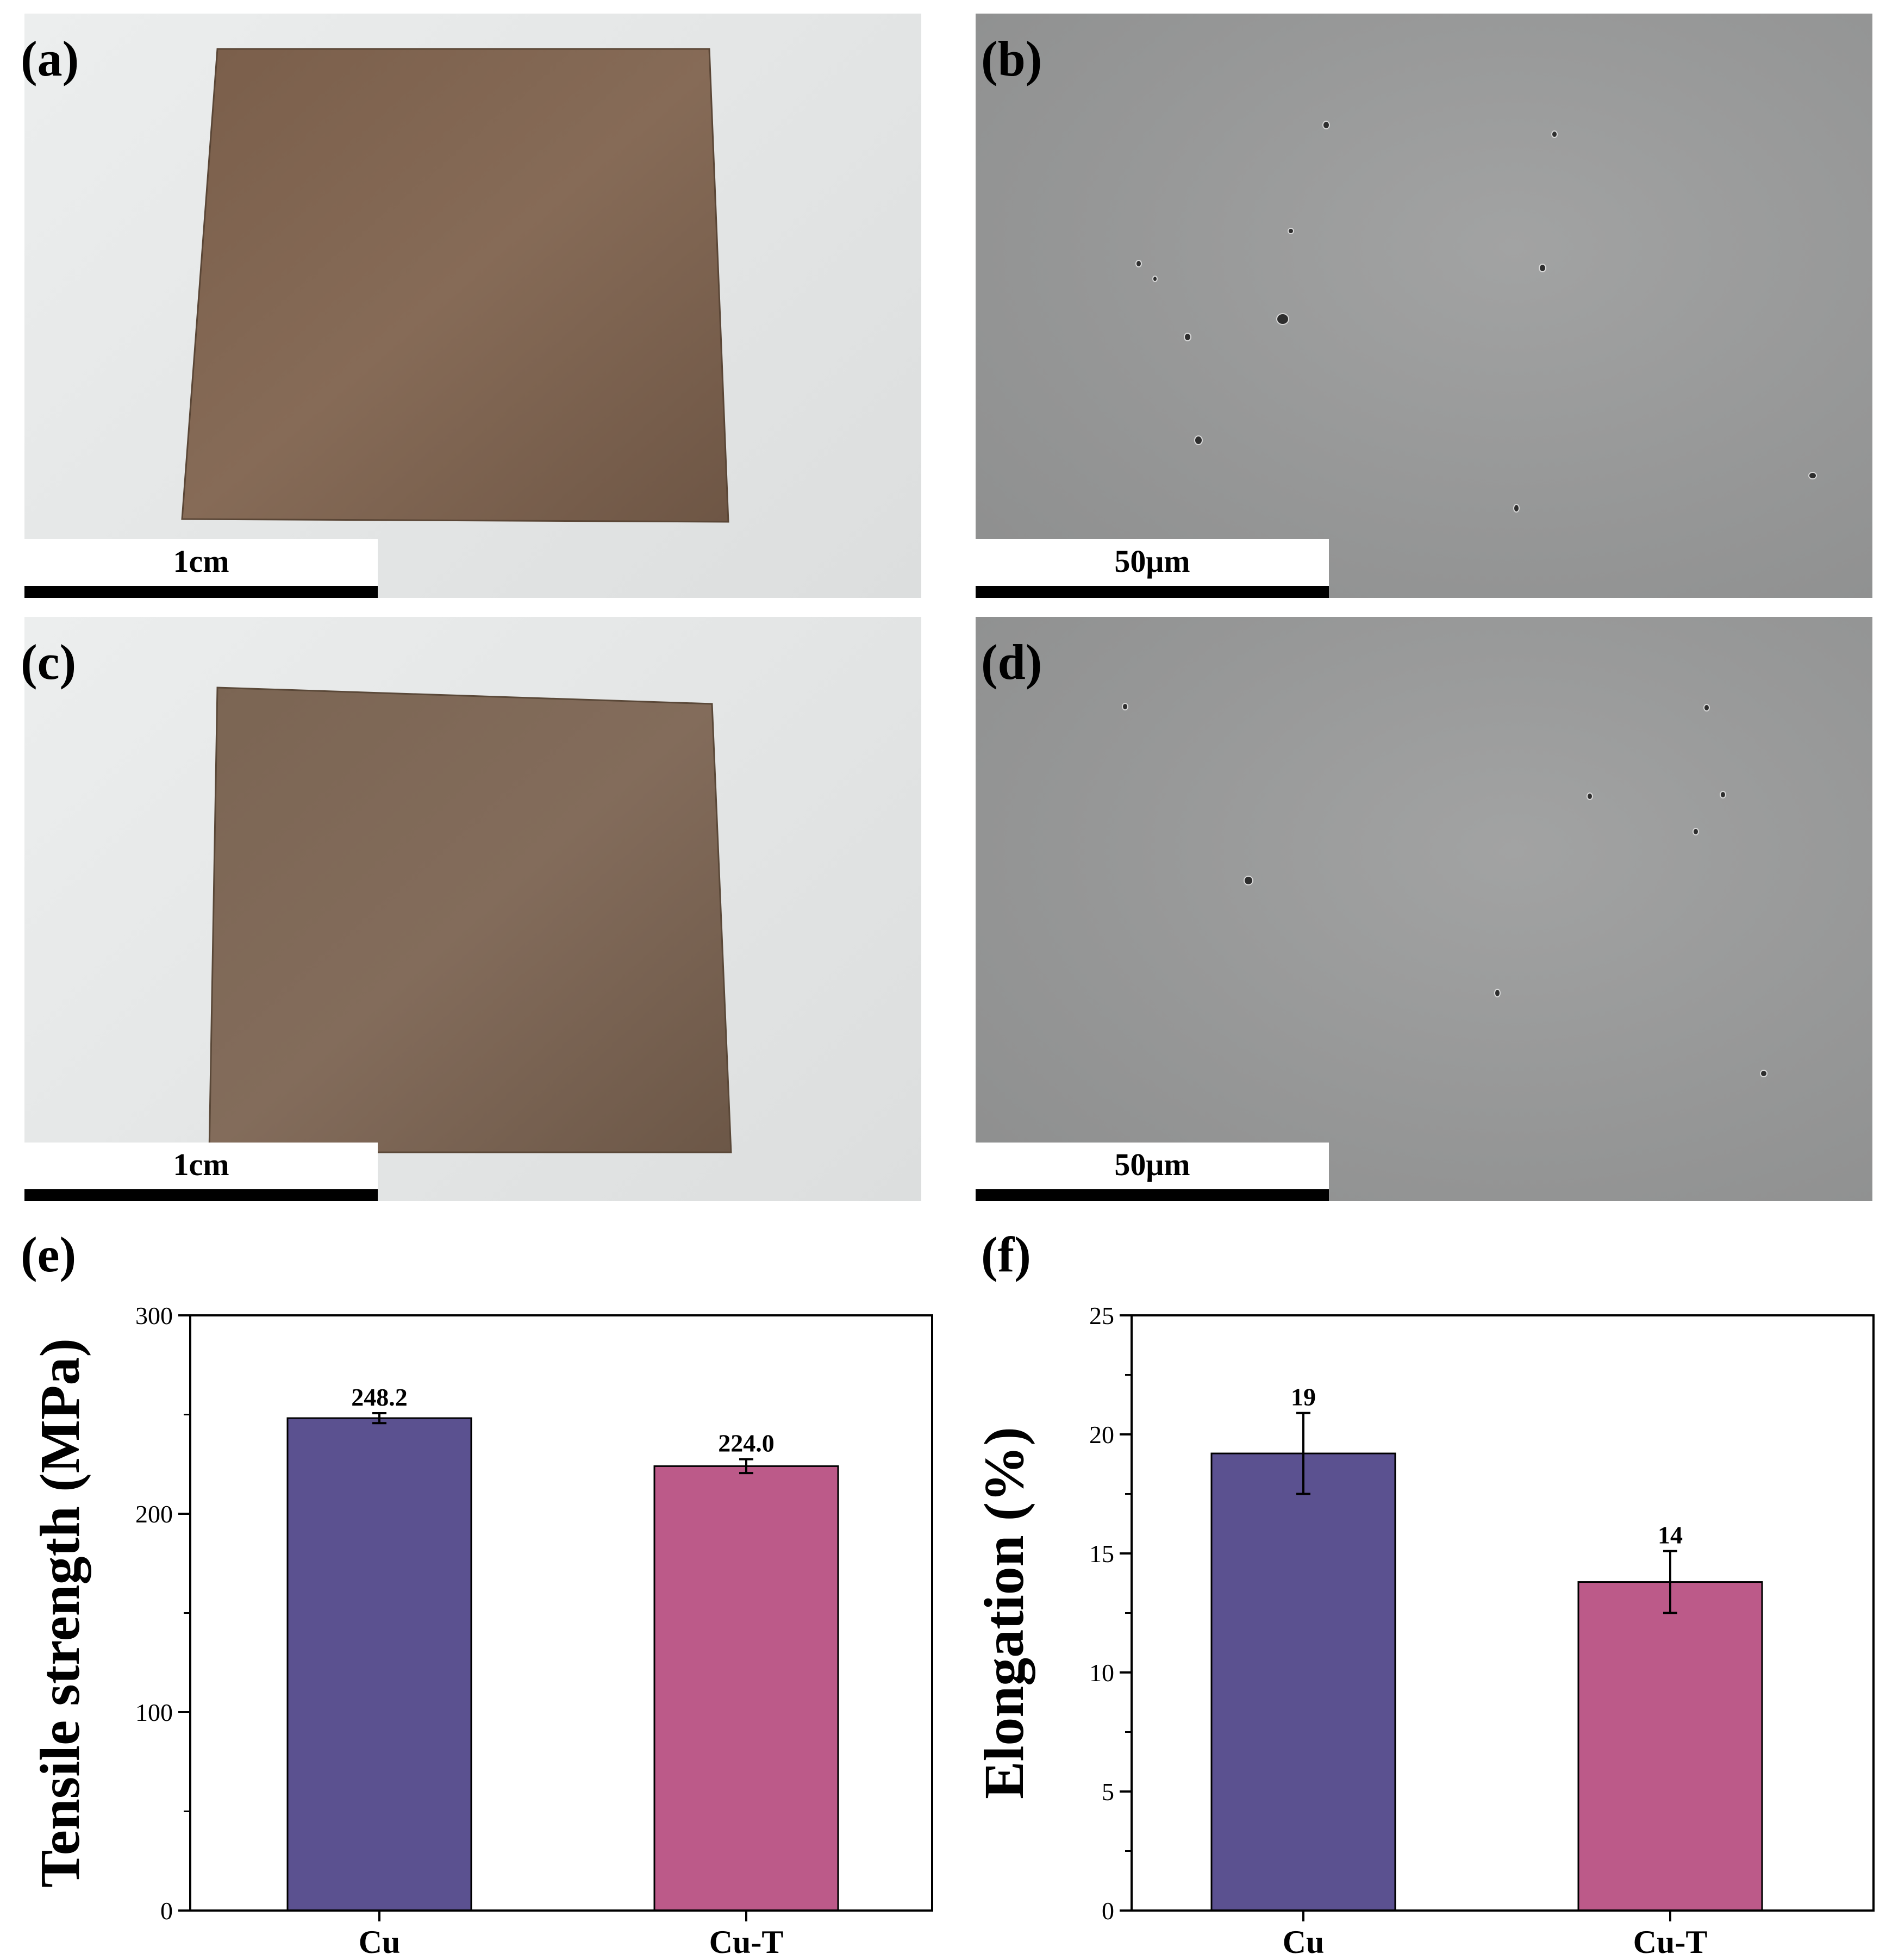 The height and width of the screenshot is (1960, 1886). I want to click on panel-d-sem-image: 50μm, so click(1424, 909).